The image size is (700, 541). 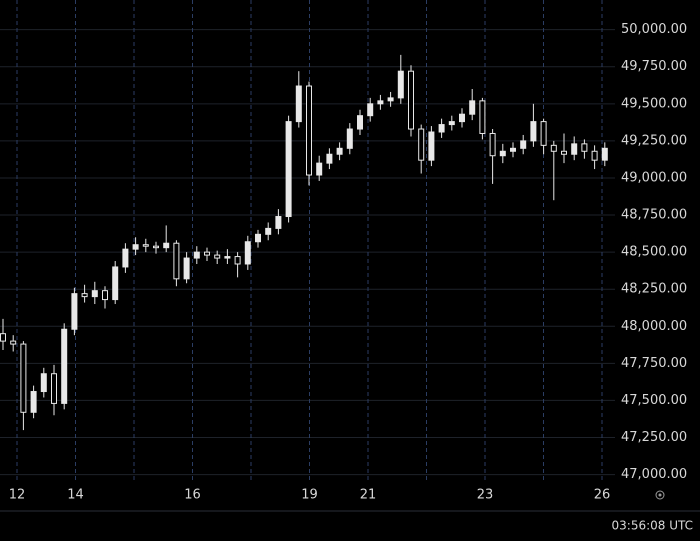 I want to click on x-tick-label: 19, so click(x=309, y=495).